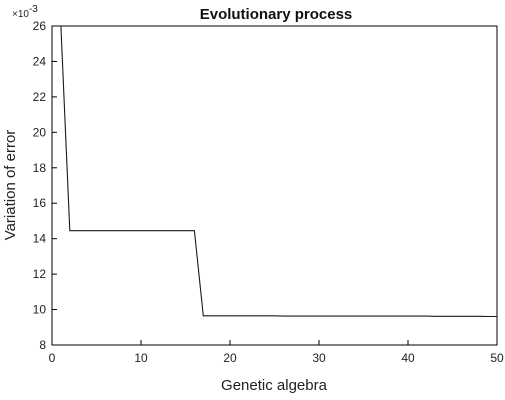  What do you see at coordinates (52, 358) in the screenshot?
I see `x-tick-label: 0` at bounding box center [52, 358].